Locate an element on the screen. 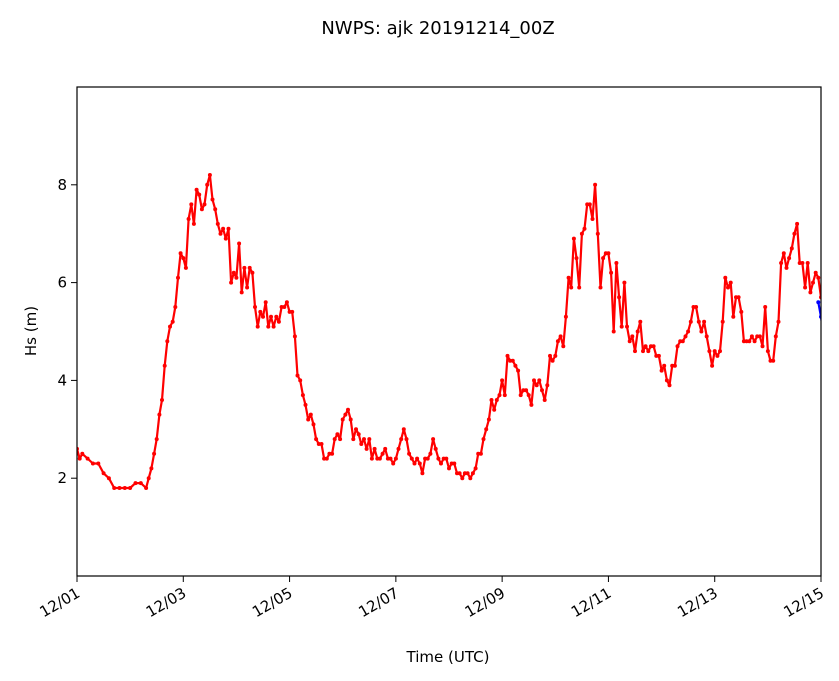 This screenshot has height=681, width=839. x-axis-label: Time (UTC) is located at coordinates (448, 657).